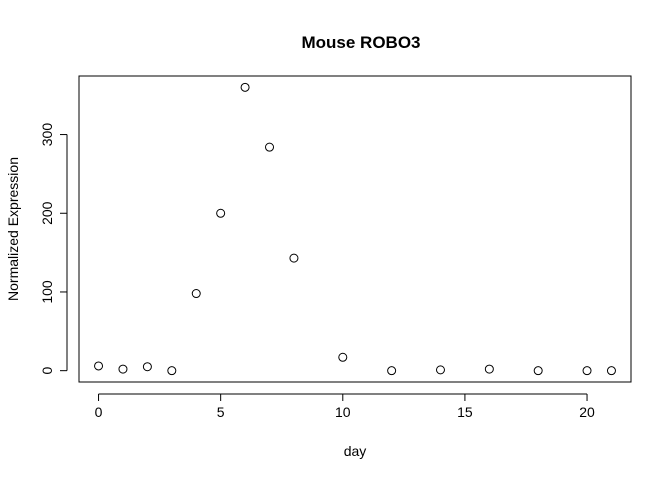 The image size is (672, 480). What do you see at coordinates (360, 42) in the screenshot?
I see `chart-title: Mouse ROBO3` at bounding box center [360, 42].